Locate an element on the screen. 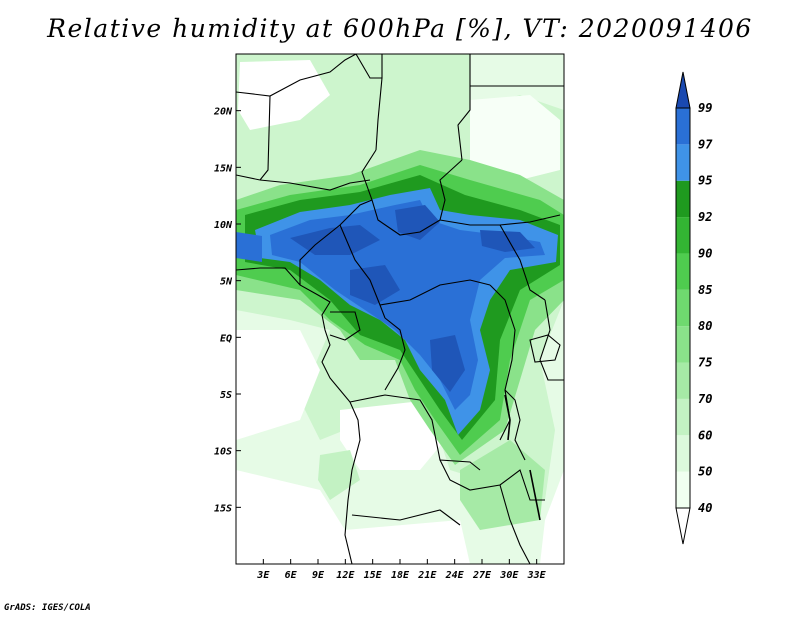 The height and width of the screenshot is (618, 800). x-tick-label: 12E is located at coordinates (345, 575).